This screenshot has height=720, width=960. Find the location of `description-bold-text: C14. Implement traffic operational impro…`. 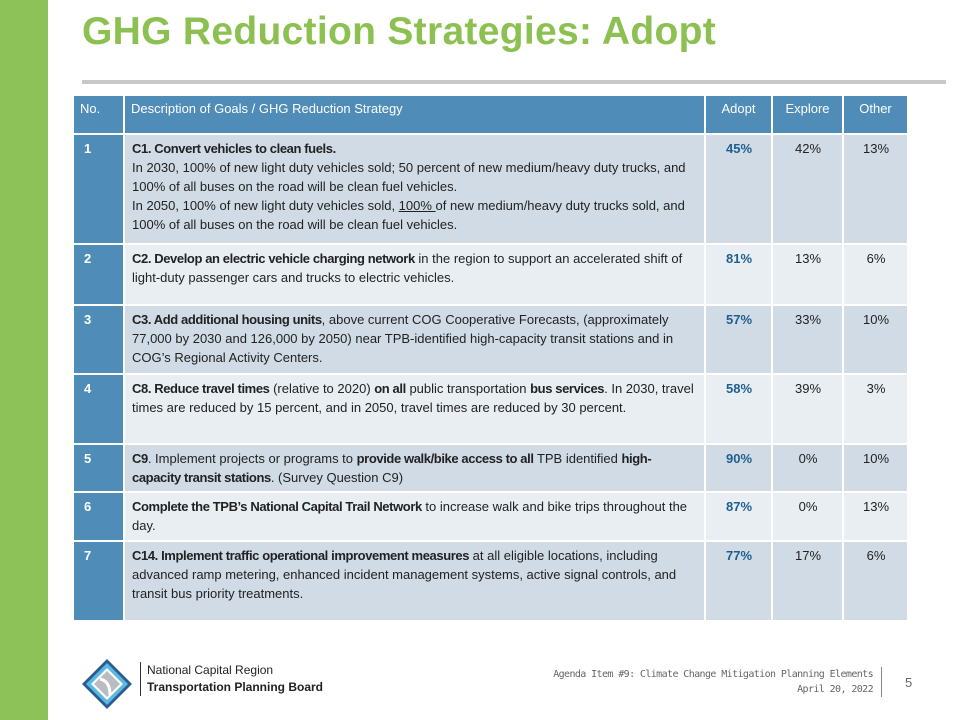

description-bold-text: C14. Implement traffic operational impro… is located at coordinates (301, 555).